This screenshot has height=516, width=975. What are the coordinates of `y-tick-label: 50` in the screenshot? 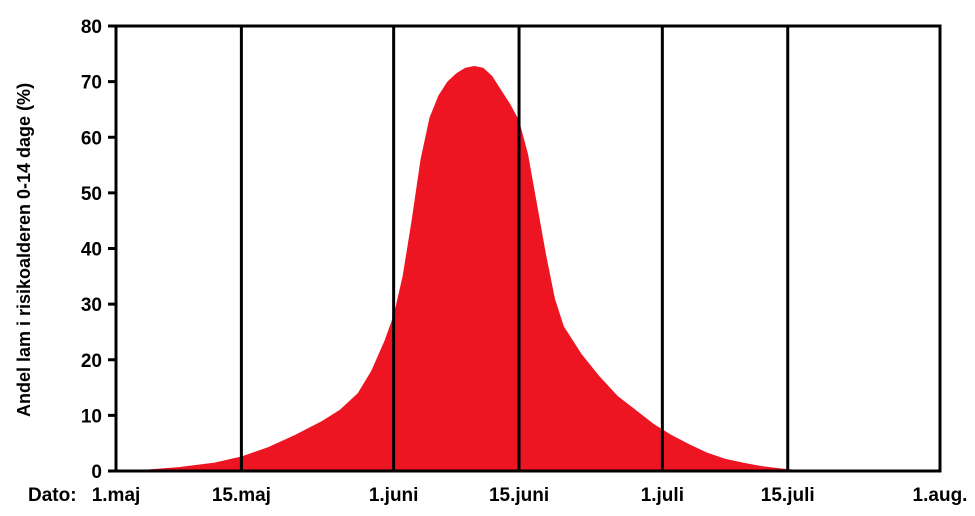 It's located at (91, 194).